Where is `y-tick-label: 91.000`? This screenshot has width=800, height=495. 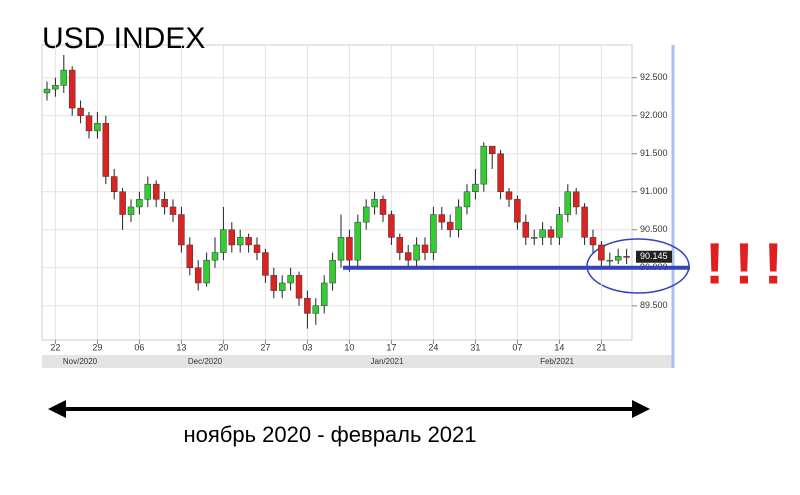
y-tick-label: 91.000 is located at coordinates (654, 191).